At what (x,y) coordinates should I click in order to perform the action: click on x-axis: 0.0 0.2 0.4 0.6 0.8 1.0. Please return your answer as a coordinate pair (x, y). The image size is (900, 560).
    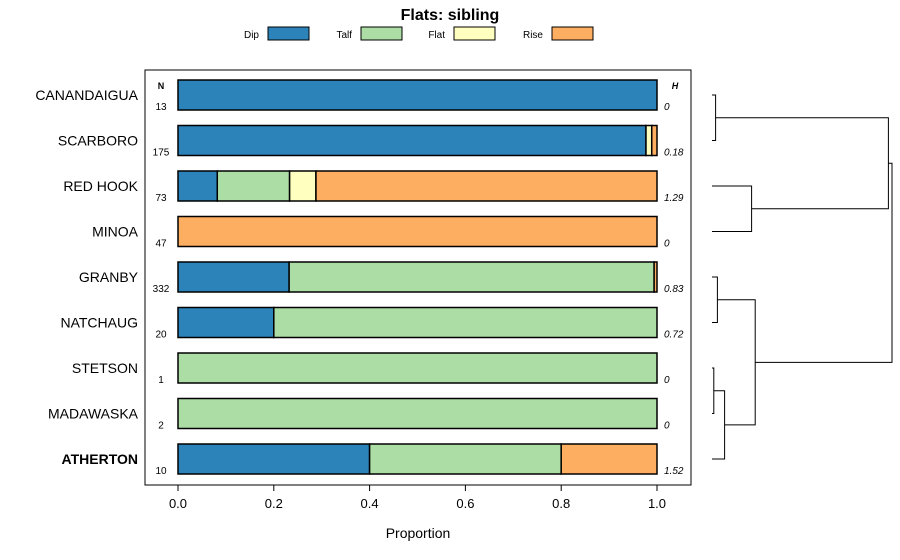
    Looking at the image, I should click on (417, 498).